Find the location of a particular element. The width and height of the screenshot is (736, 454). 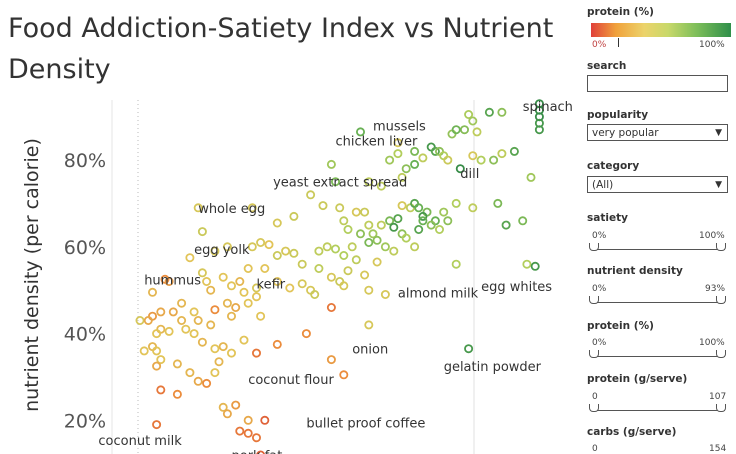

protein-g-slider is located at coordinates (657, 410).